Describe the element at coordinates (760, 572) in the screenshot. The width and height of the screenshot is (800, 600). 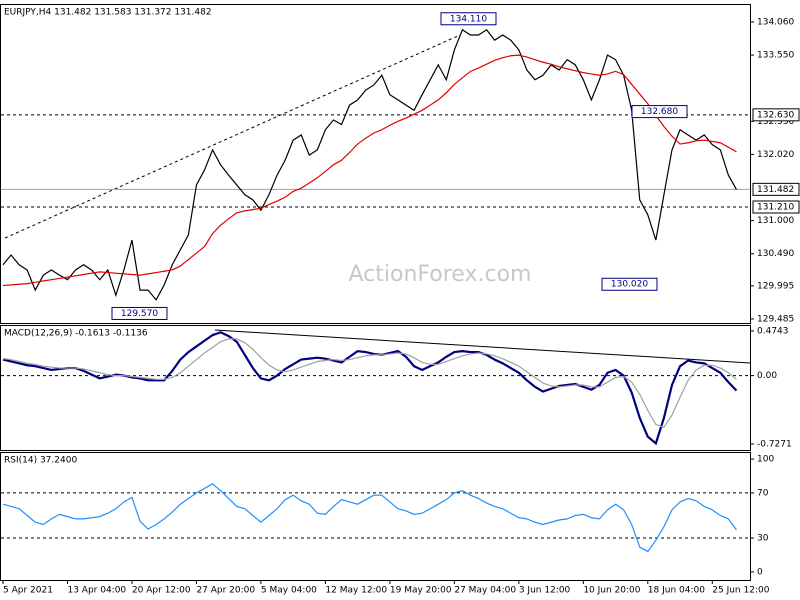
I see `y-tick-label: 0` at that location.